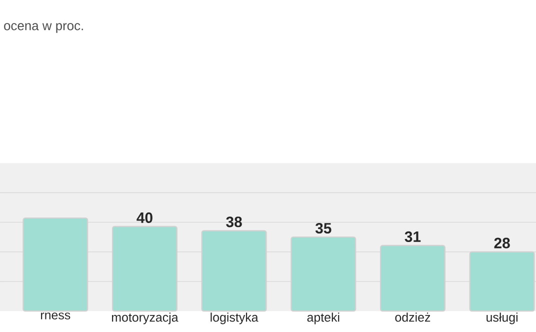 Image resolution: width=536 pixels, height=332 pixels. Describe the element at coordinates (55, 316) in the screenshot. I see `x-tick-label: rness` at that location.